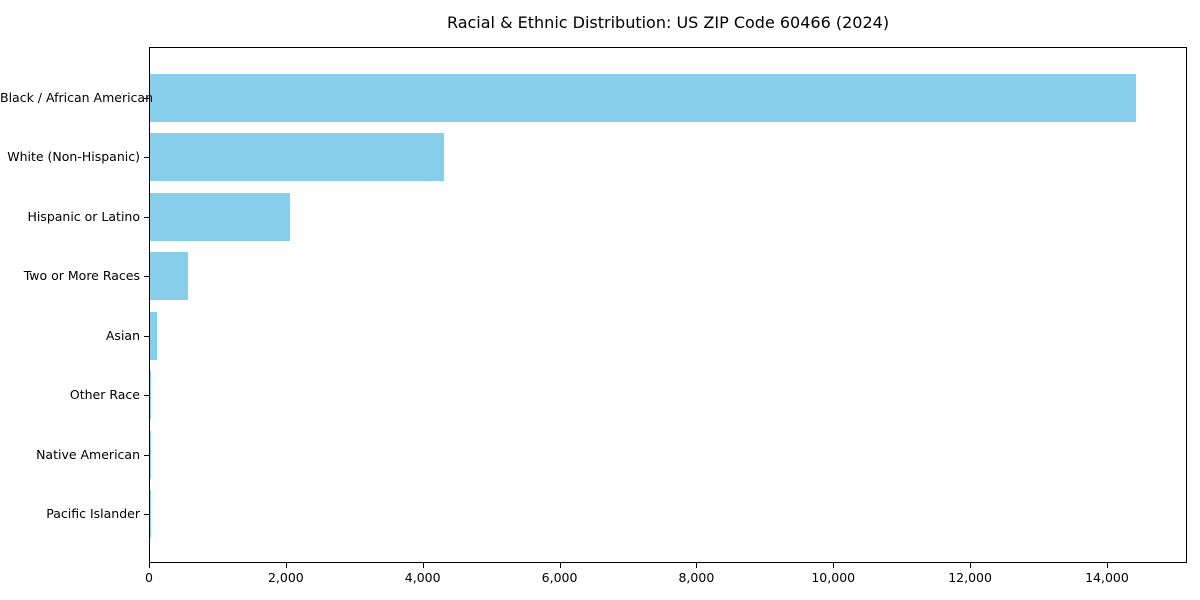 Image resolution: width=1200 pixels, height=600 pixels. What do you see at coordinates (88, 454) in the screenshot?
I see `y-tick-label: Native American` at bounding box center [88, 454].